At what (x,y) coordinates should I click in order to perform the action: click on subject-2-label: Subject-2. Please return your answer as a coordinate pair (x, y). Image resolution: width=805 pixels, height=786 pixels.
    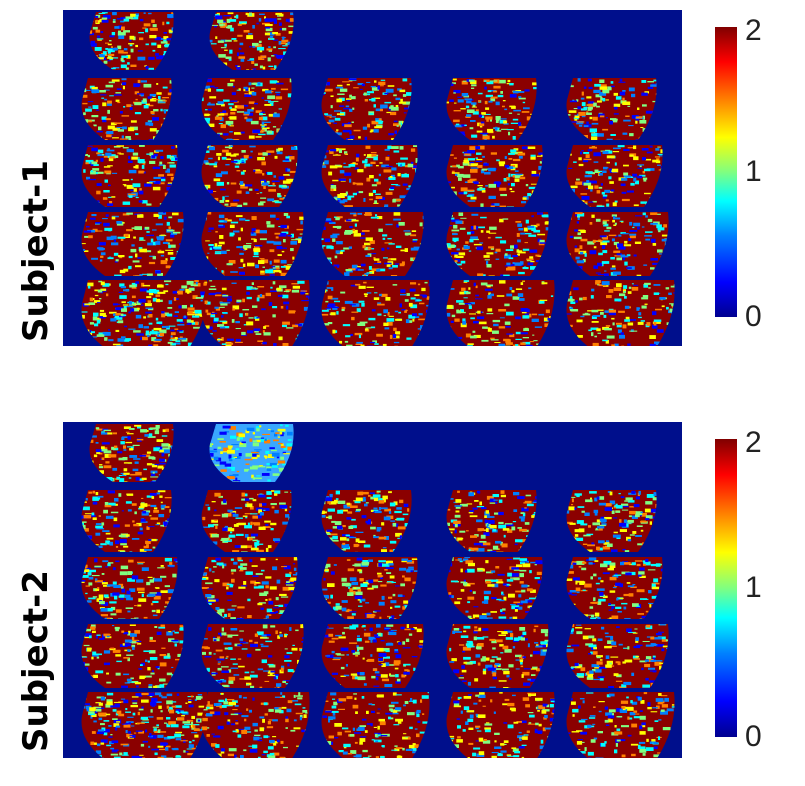
    Looking at the image, I should click on (36, 661).